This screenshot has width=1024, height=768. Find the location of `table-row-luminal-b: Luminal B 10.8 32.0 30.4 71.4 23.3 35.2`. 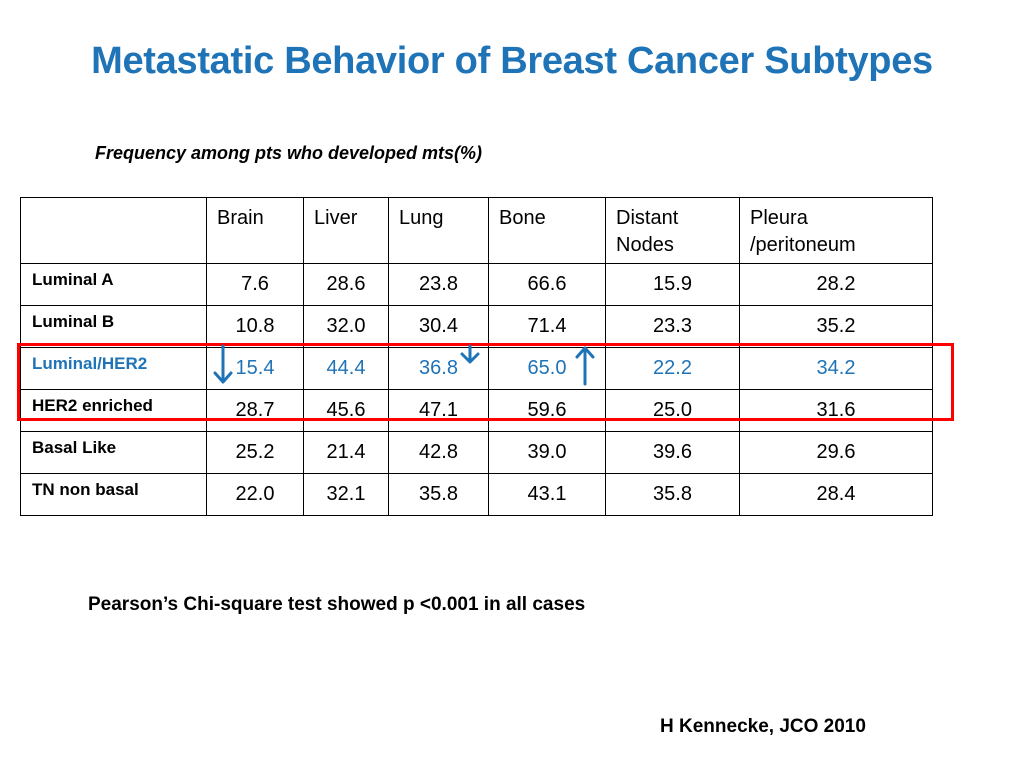

table-row-luminal-b: Luminal B 10.8 32.0 30.4 71.4 23.3 35.2 is located at coordinates (476, 326).